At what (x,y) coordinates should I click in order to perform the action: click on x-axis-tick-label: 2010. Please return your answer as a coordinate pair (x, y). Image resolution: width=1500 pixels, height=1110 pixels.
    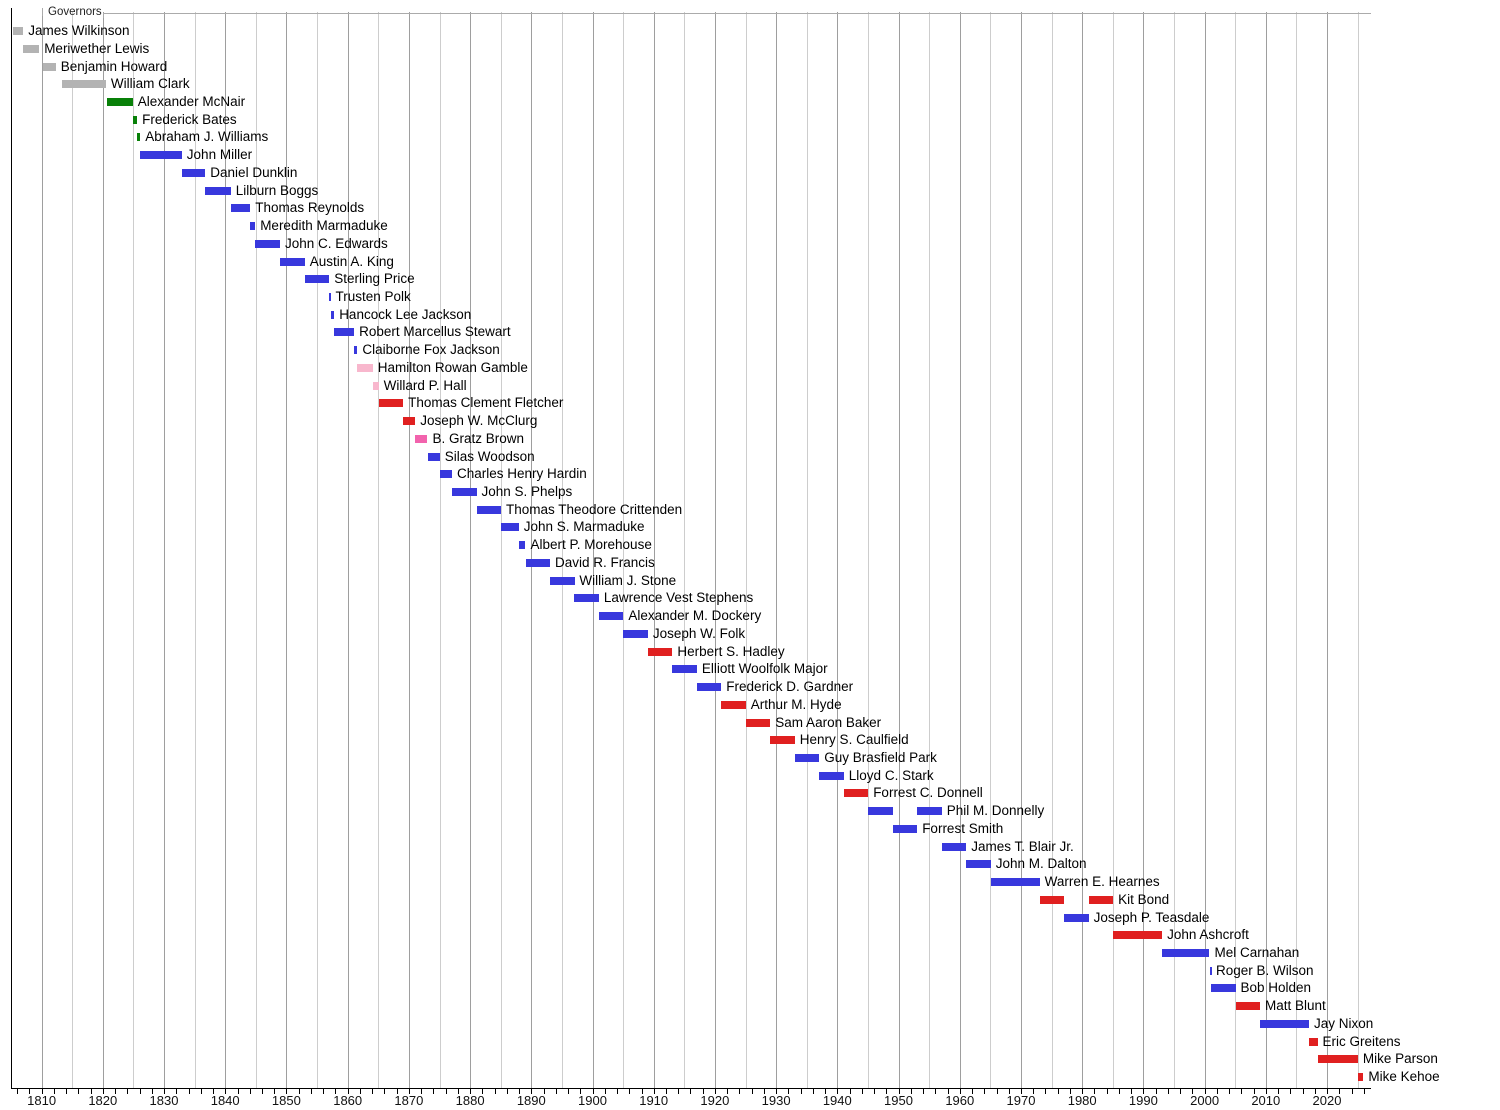
    Looking at the image, I should click on (1266, 1100).